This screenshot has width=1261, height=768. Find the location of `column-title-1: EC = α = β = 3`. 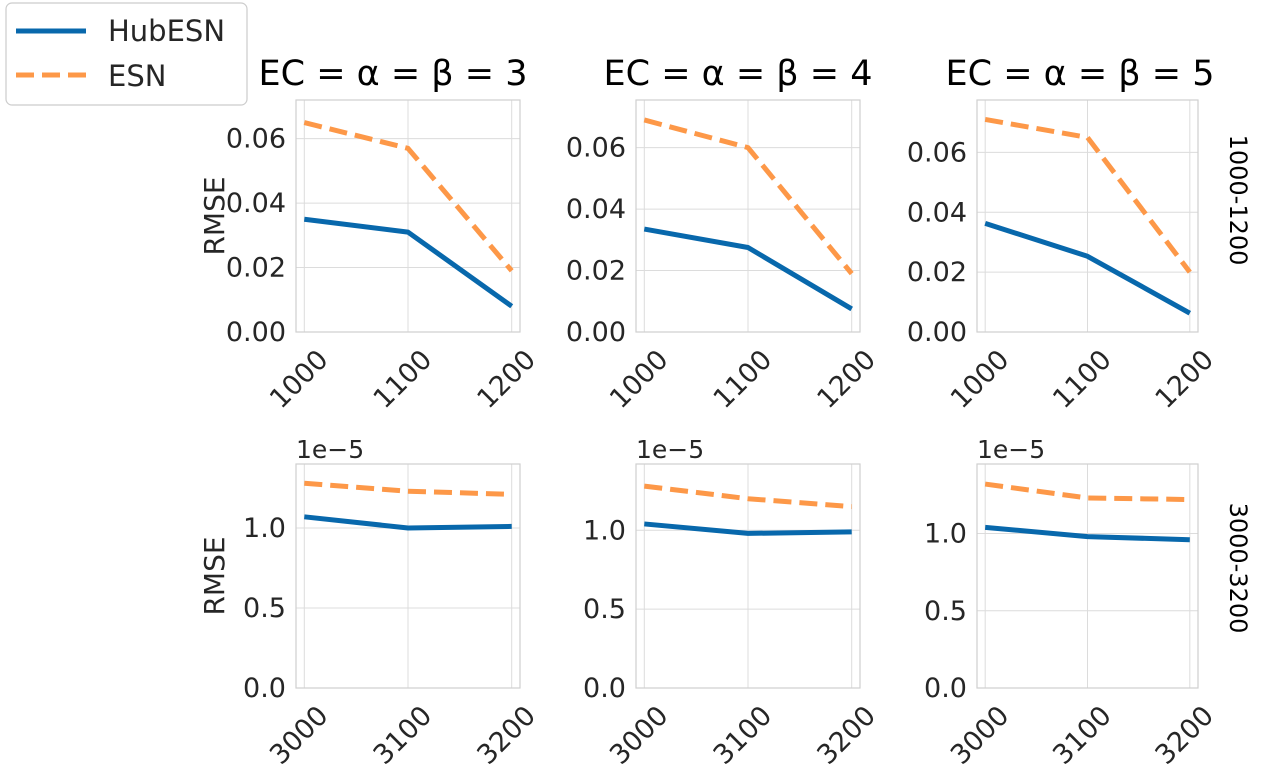

column-title-1: EC = α = β = 3 is located at coordinates (393, 74).